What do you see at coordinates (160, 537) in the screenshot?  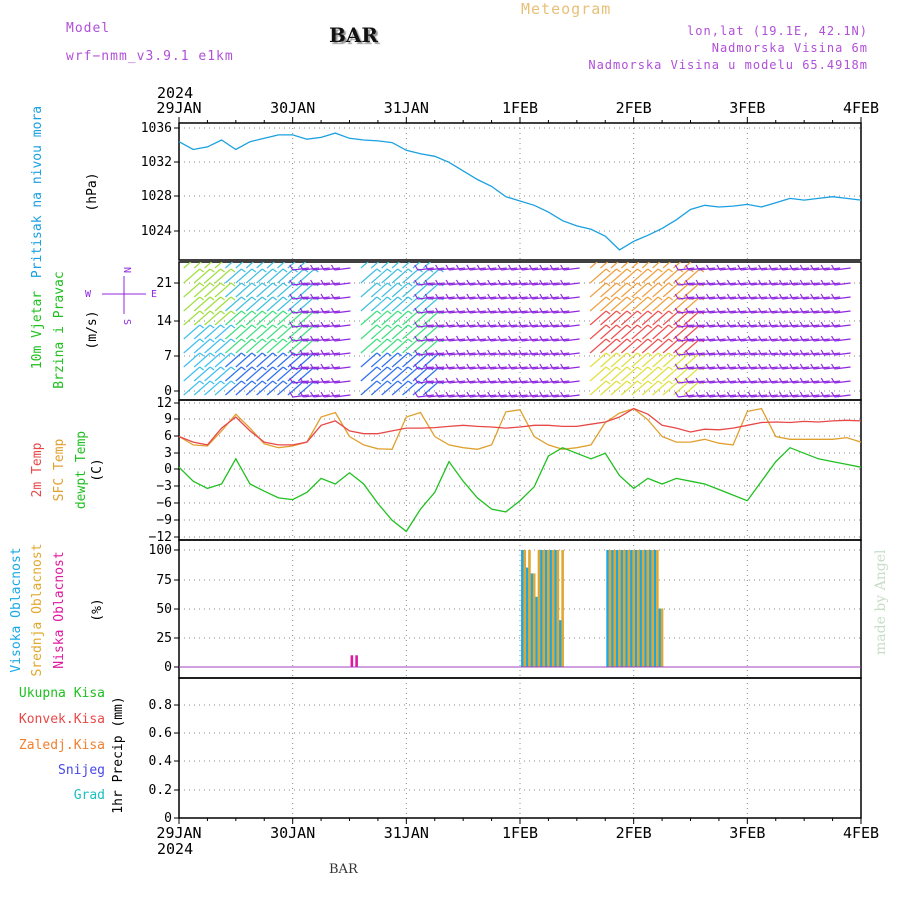 I see `y-tick-label: −12` at bounding box center [160, 537].